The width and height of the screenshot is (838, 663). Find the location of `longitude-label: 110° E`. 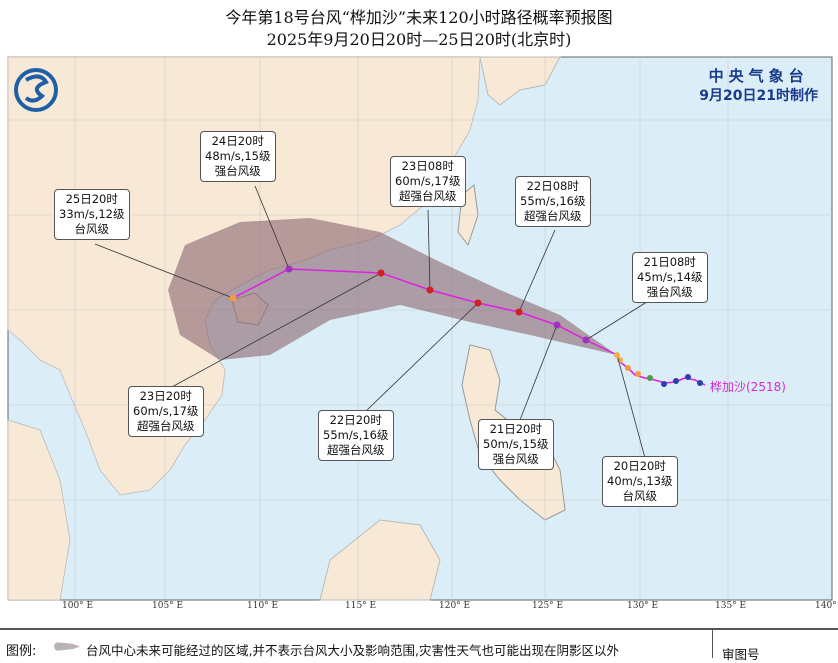

longitude-label: 110° E is located at coordinates (263, 606).